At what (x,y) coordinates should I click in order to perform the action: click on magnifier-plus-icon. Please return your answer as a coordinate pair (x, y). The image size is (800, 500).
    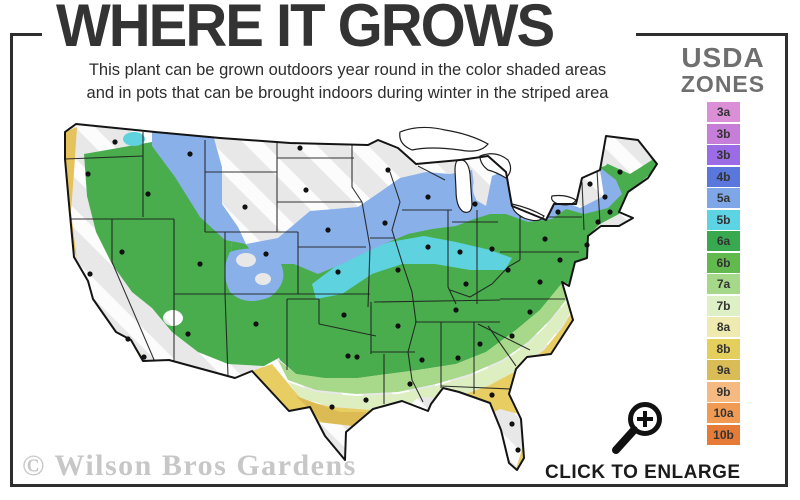
    Looking at the image, I should click on (639, 428).